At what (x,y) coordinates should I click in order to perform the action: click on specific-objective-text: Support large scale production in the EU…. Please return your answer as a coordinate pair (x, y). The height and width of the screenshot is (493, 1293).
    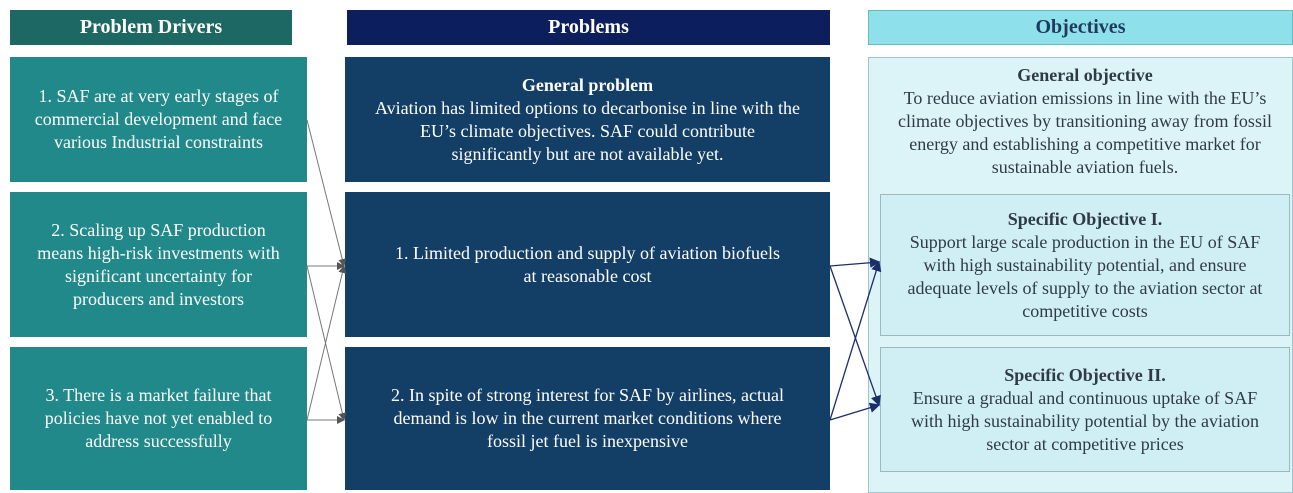
    Looking at the image, I should click on (1085, 276).